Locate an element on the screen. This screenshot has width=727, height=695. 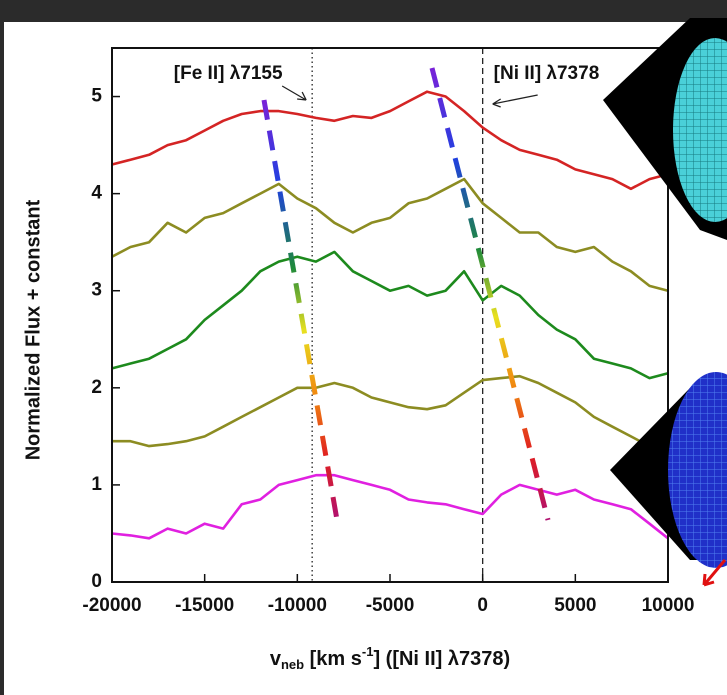
x-axis-label-part: -1 is located at coordinates (368, 651).